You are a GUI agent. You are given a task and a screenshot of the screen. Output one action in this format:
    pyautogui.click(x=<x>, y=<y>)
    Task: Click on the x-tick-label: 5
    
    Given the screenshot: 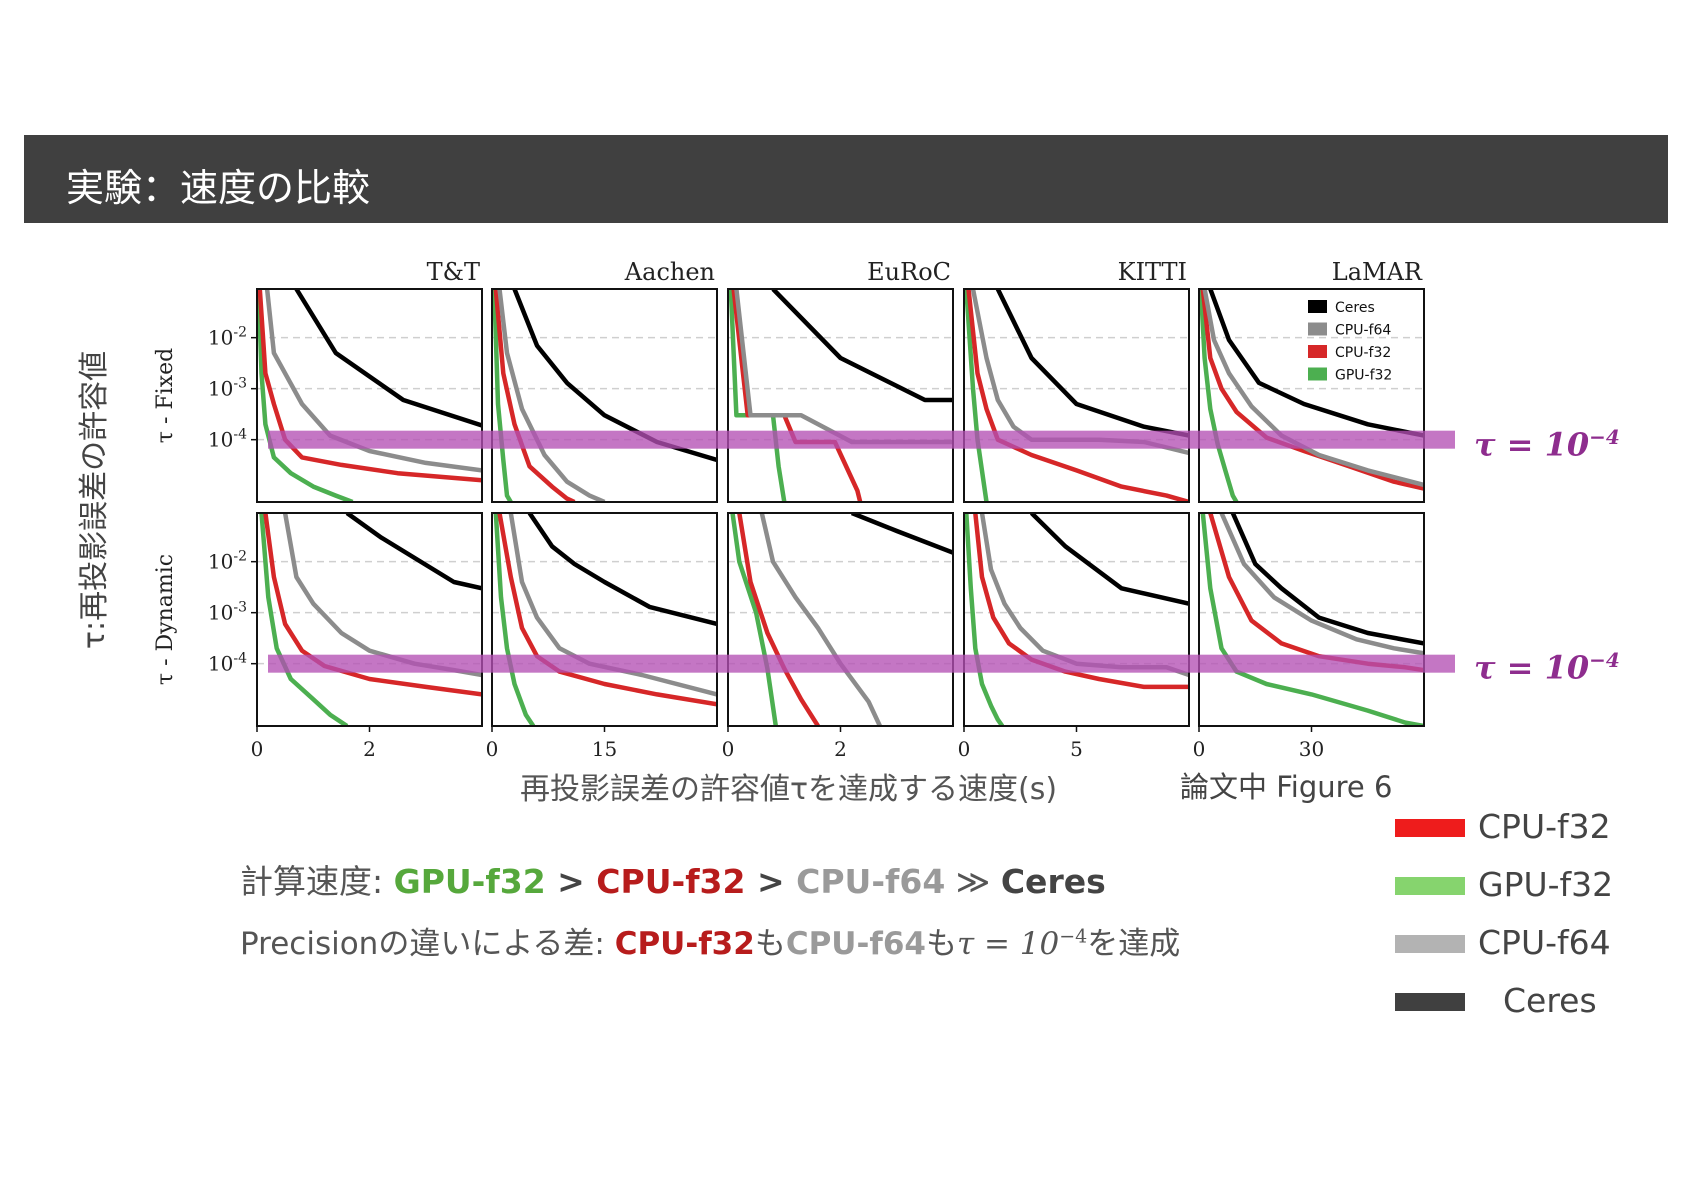 What is the action you would take?
    pyautogui.click(x=1076, y=749)
    